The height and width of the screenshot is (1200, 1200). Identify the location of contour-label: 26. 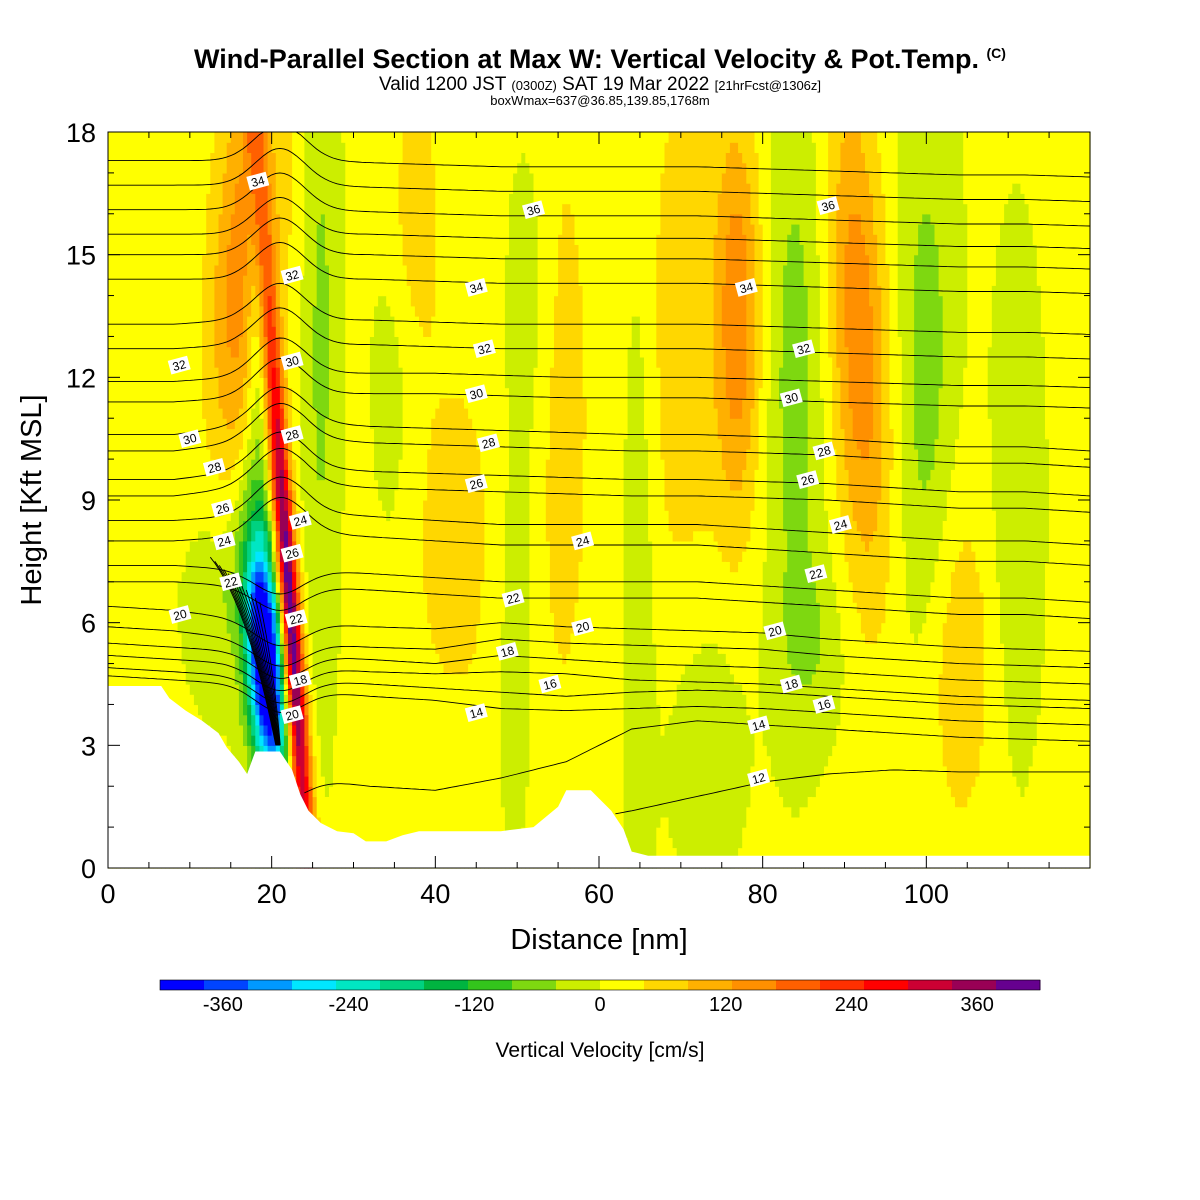
(292, 553).